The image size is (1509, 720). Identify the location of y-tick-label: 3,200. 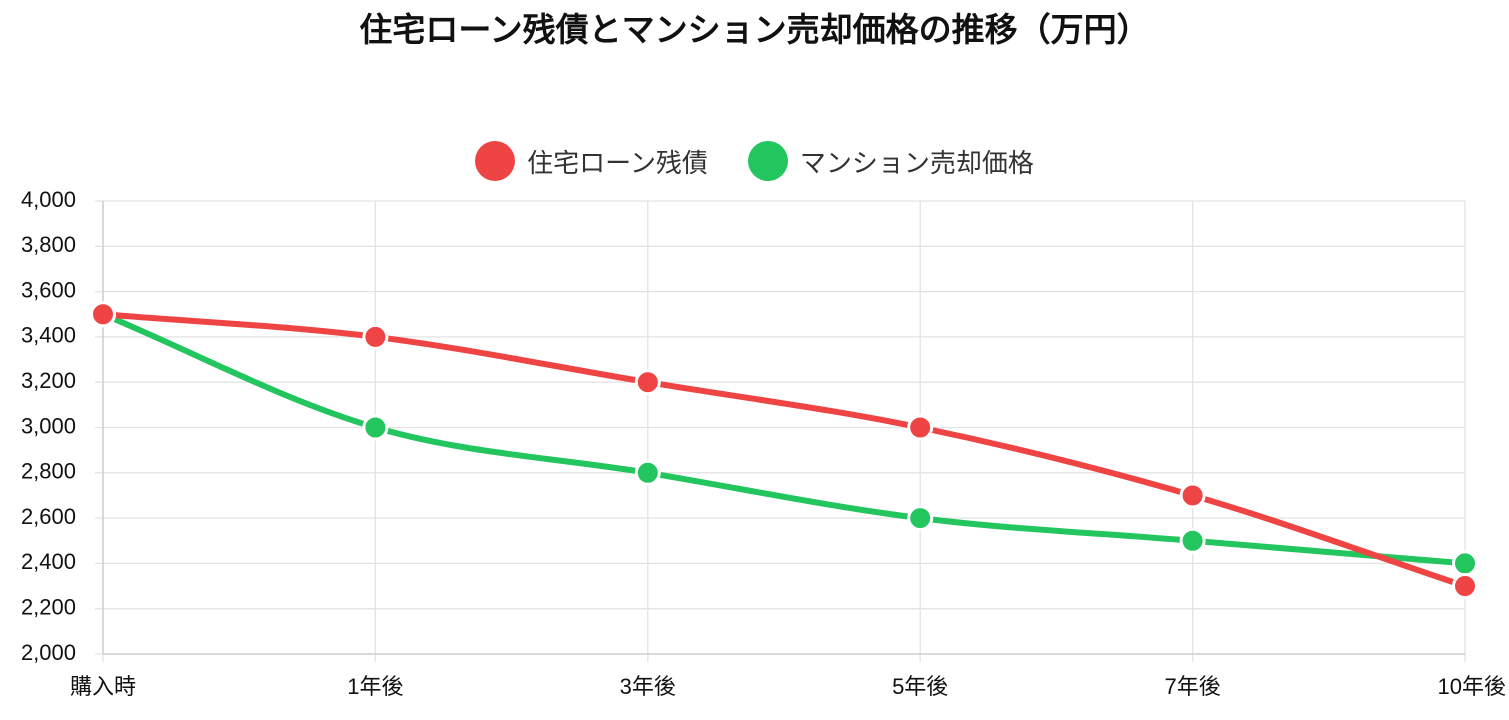
(48, 380).